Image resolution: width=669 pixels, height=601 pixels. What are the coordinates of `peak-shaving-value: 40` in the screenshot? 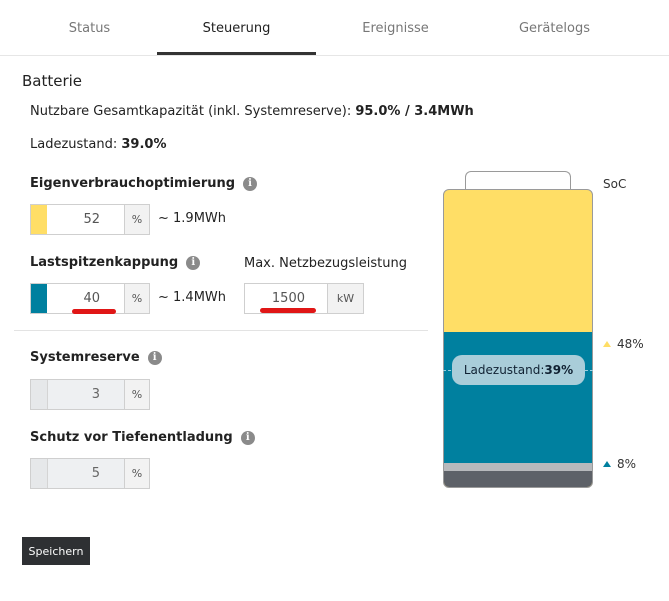 It's located at (91, 298).